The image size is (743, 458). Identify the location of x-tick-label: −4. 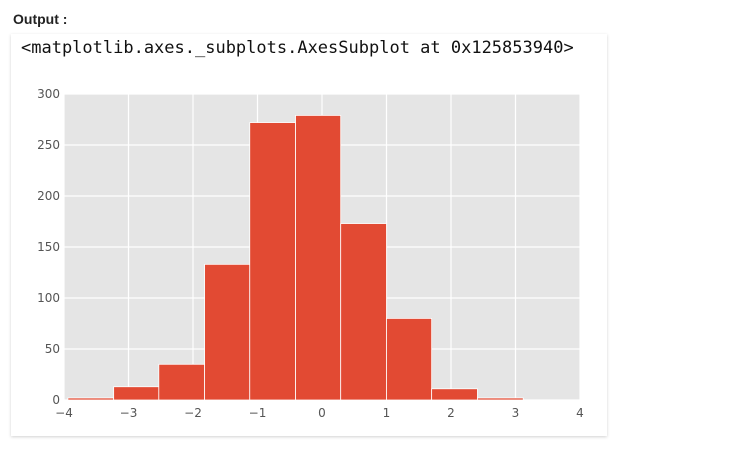
(64, 413).